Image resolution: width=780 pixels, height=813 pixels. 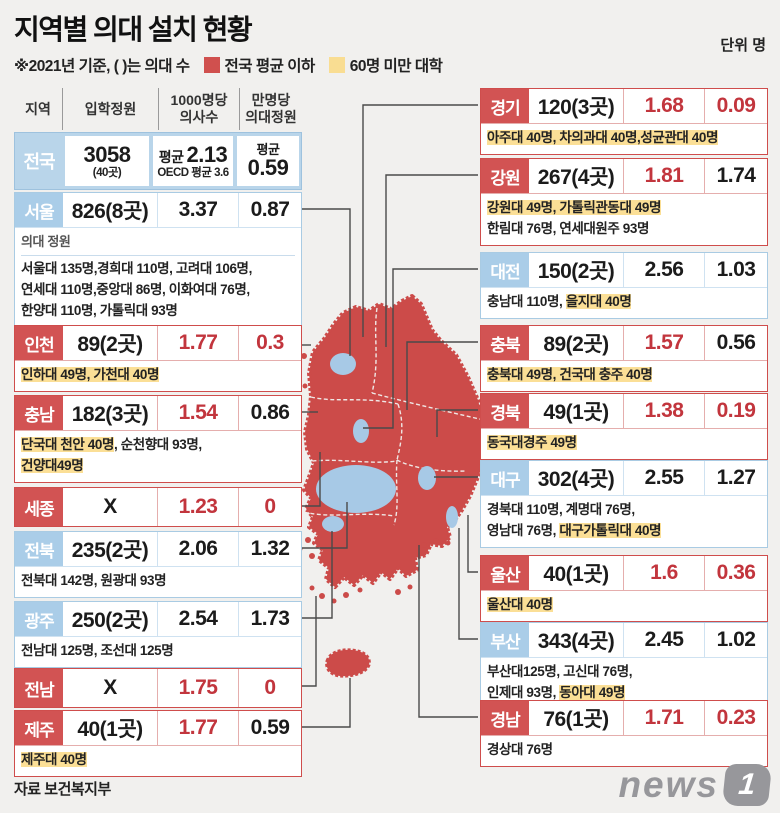 What do you see at coordinates (468, 584) in the screenshot?
I see `connector-busan` at bounding box center [468, 584].